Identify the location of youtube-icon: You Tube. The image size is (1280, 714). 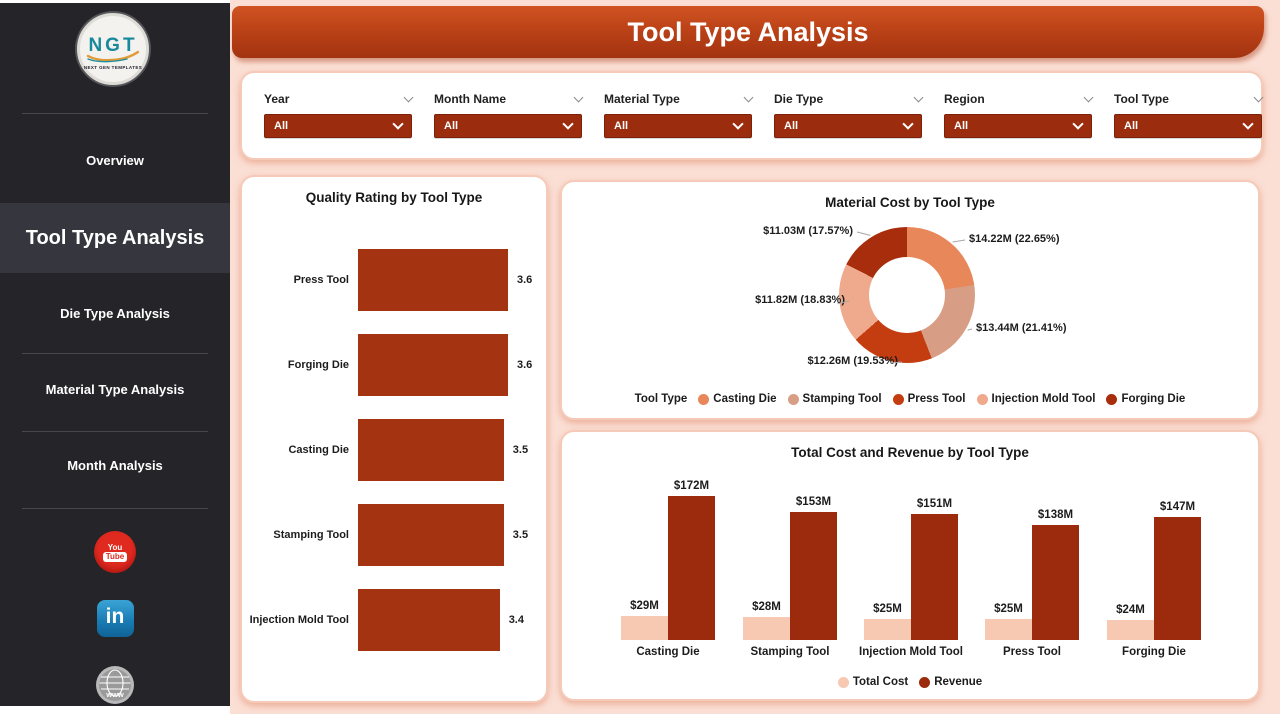
(115, 552).